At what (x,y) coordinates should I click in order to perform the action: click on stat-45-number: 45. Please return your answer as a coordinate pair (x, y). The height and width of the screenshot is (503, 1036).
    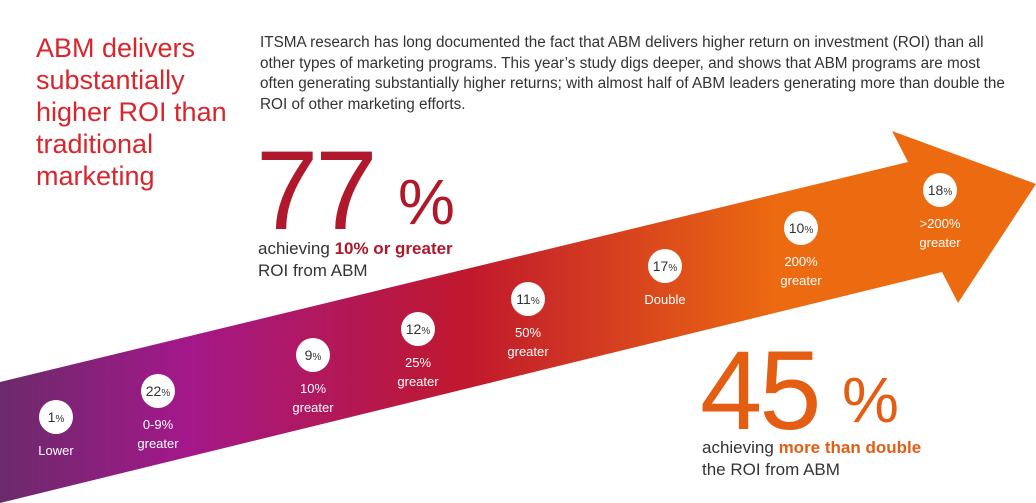
    Looking at the image, I should click on (761, 390).